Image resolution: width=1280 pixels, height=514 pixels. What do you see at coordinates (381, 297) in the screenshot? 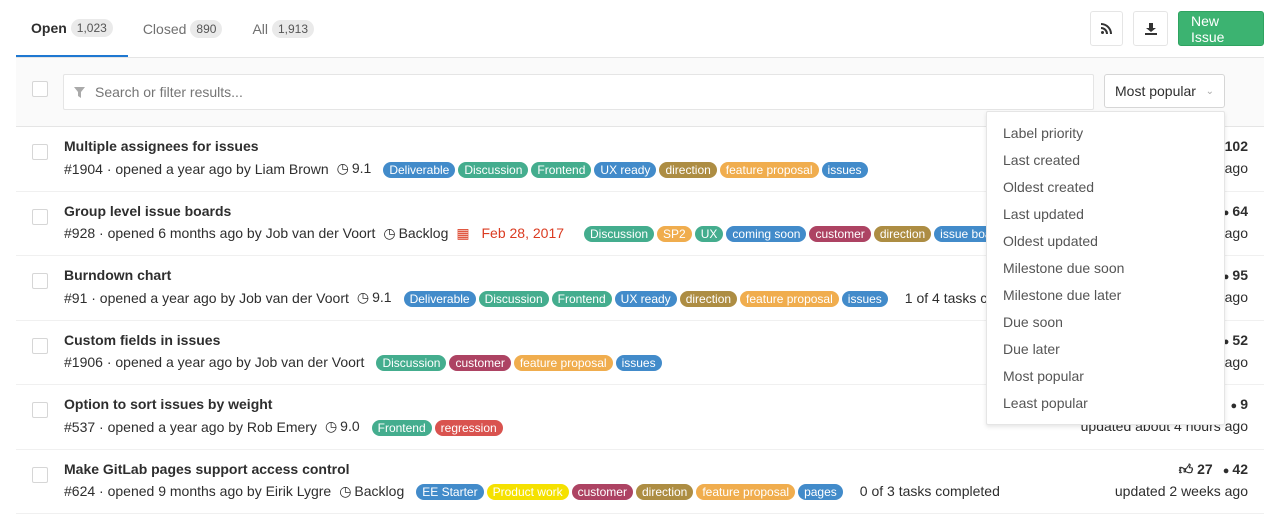
I see `milestone-name: 9.1` at bounding box center [381, 297].